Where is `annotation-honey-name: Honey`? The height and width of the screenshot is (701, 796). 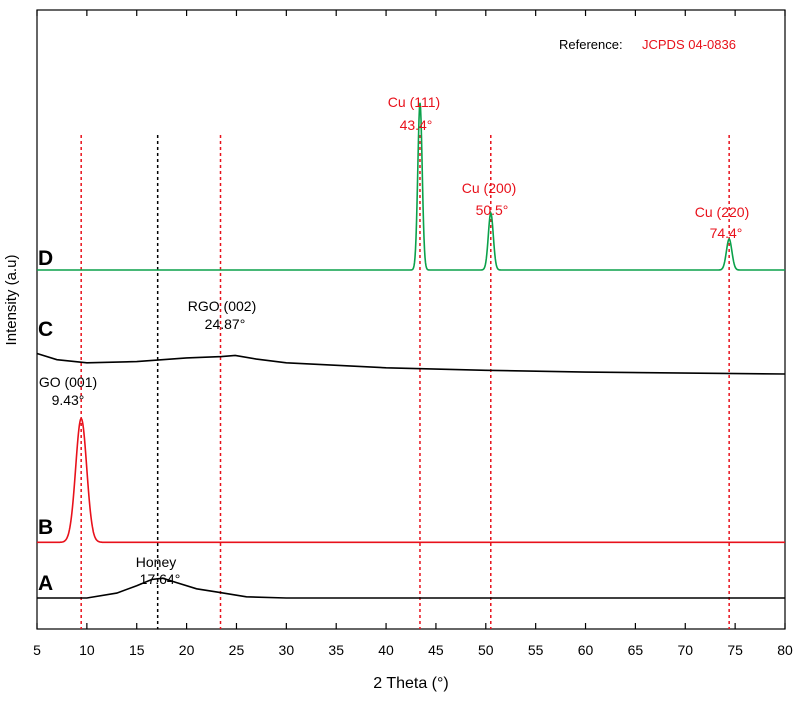 annotation-honey-name: Honey is located at coordinates (156, 562).